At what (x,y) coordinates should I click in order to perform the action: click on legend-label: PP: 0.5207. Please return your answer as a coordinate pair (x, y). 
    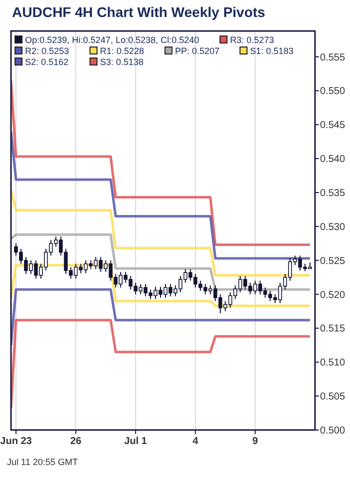
    Looking at the image, I should click on (197, 51).